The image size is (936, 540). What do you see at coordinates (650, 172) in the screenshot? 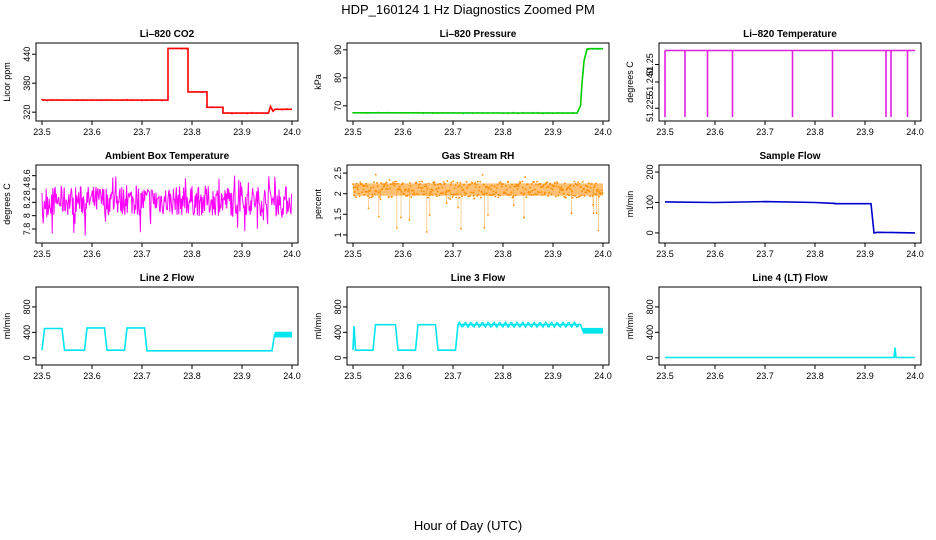
I see `y-tick-label: 200` at bounding box center [650, 172].